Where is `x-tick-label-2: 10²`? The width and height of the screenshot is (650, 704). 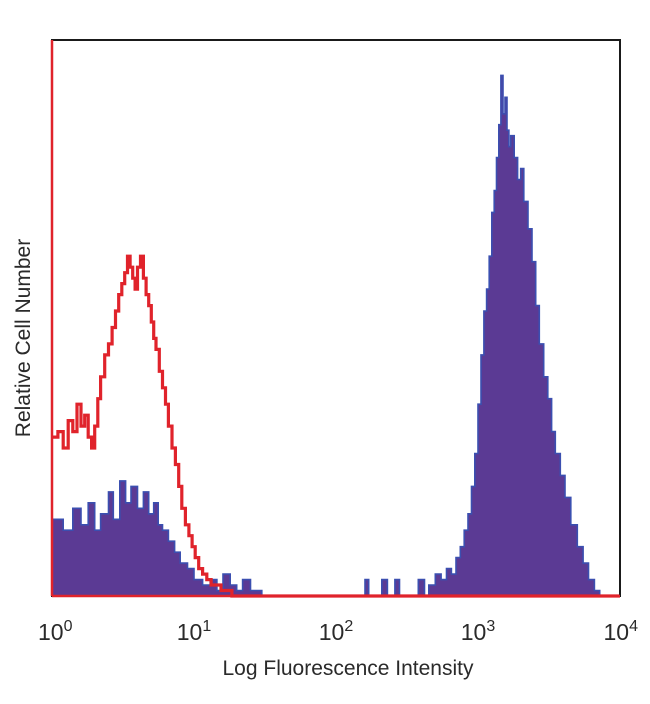 x-tick-label-2: 10² is located at coordinates (336, 631).